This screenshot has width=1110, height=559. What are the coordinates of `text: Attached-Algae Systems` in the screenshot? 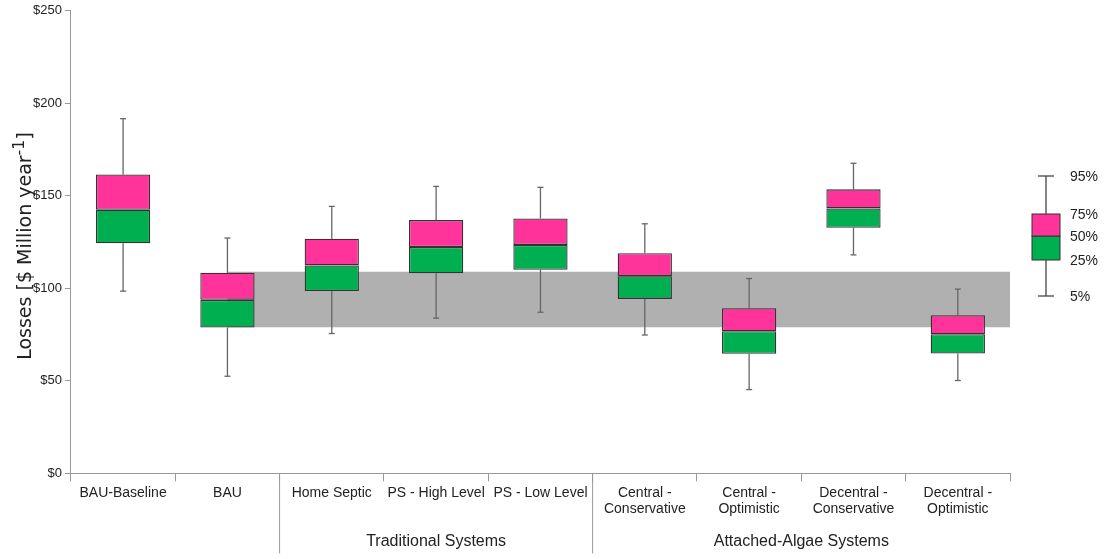 It's located at (801, 540).